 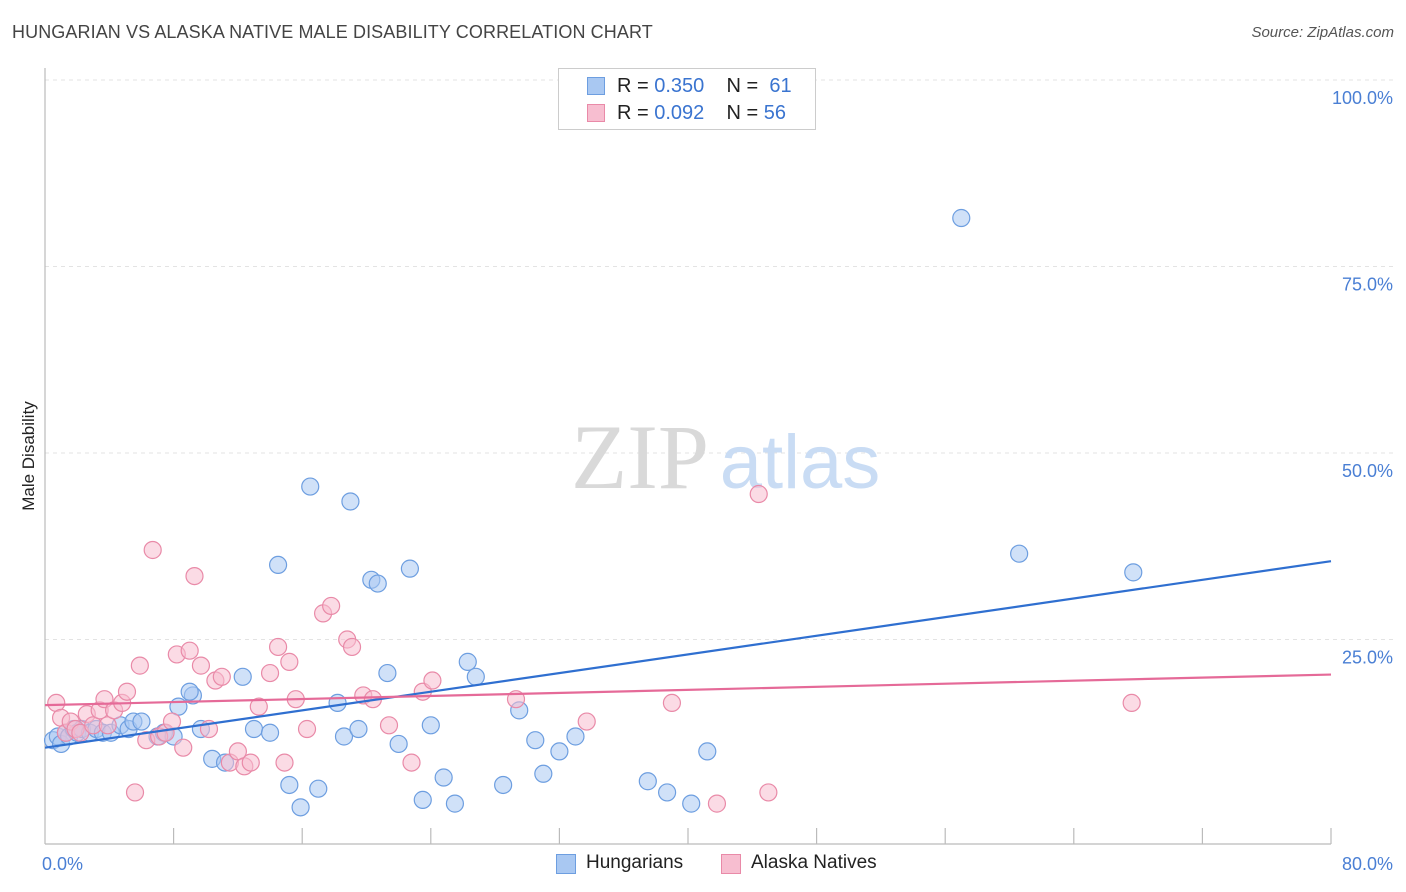 I want to click on bottom-legend-label-alaska-natives: Alaska Natives, so click(x=814, y=862).